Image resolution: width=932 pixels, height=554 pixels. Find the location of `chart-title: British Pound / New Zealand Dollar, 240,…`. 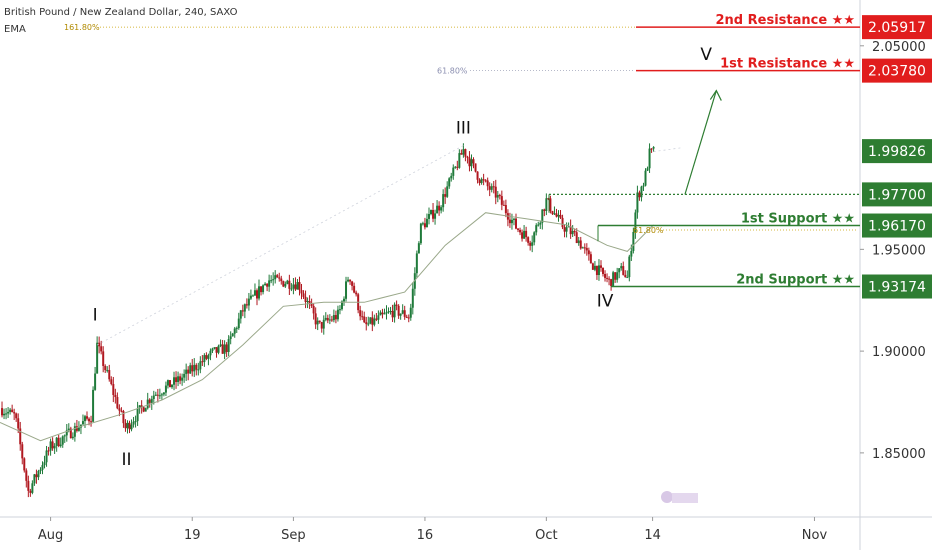

chart-title: British Pound / New Zealand Dollar, 240,… is located at coordinates (121, 12).